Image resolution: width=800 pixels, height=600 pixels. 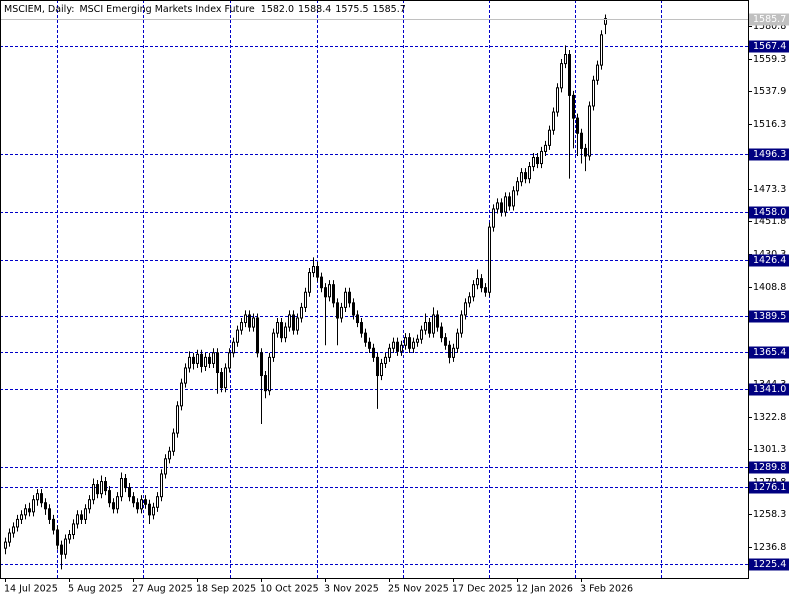 What do you see at coordinates (769, 26) in the screenshot?
I see `y-tick-label: 1580.8` at bounding box center [769, 26].